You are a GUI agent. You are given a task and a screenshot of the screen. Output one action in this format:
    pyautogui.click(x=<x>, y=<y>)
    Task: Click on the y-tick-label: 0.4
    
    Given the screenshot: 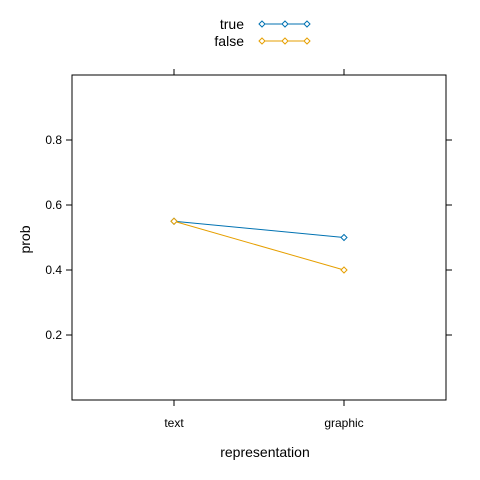 What is the action you would take?
    pyautogui.click(x=53, y=270)
    